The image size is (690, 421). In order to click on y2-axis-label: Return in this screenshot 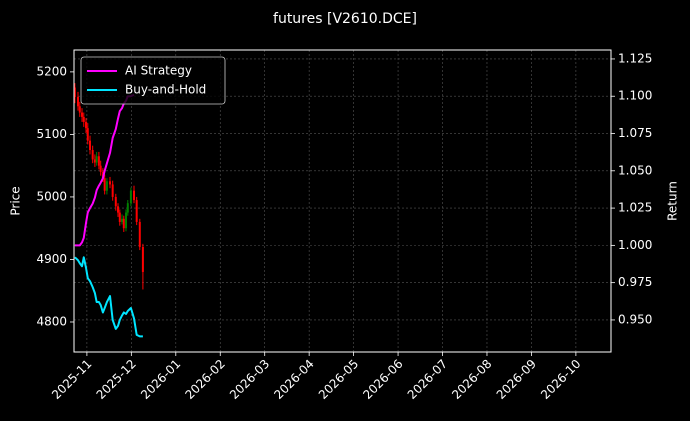, I will do `click(673, 201)`.